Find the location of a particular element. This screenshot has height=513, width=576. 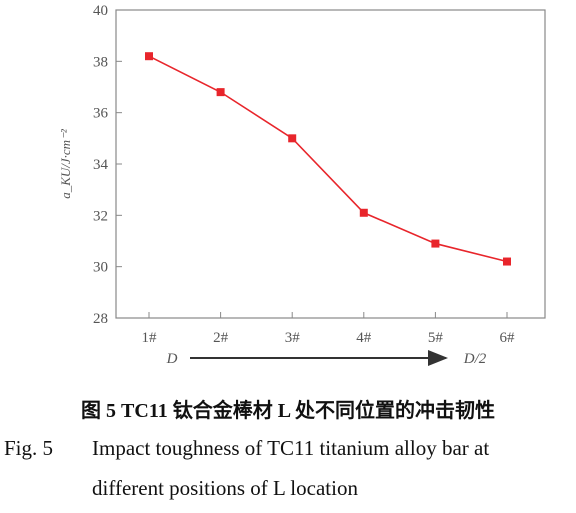

direction-end-label: D/2 is located at coordinates (475, 359).